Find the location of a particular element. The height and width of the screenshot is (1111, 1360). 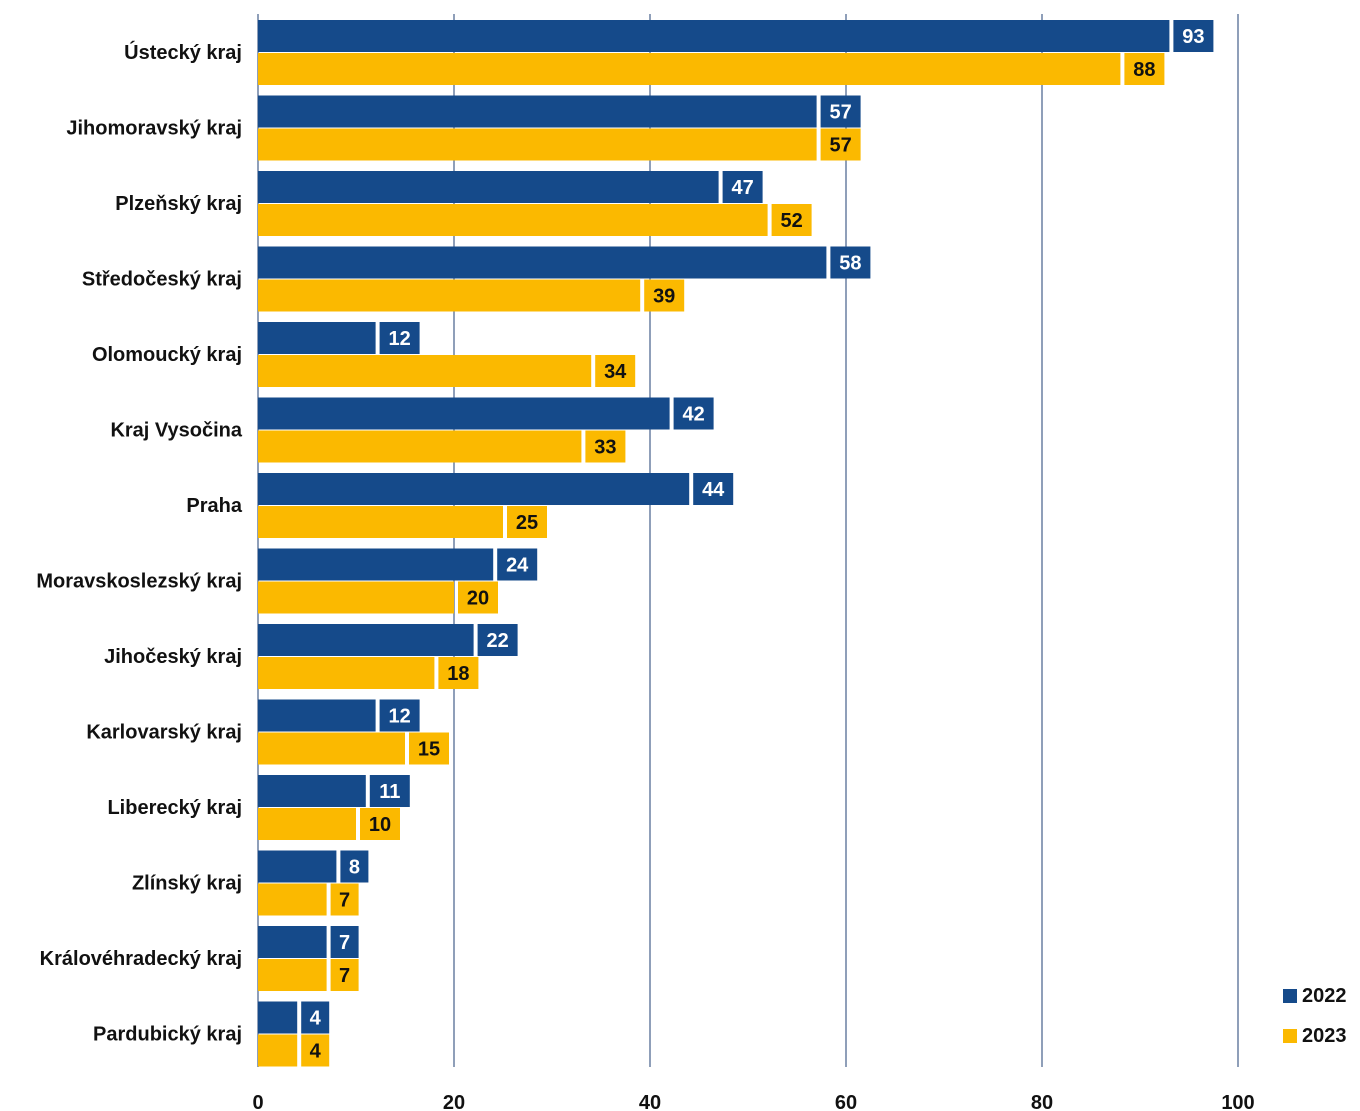

bar-2022-plzensky-kraj is located at coordinates (488, 187).